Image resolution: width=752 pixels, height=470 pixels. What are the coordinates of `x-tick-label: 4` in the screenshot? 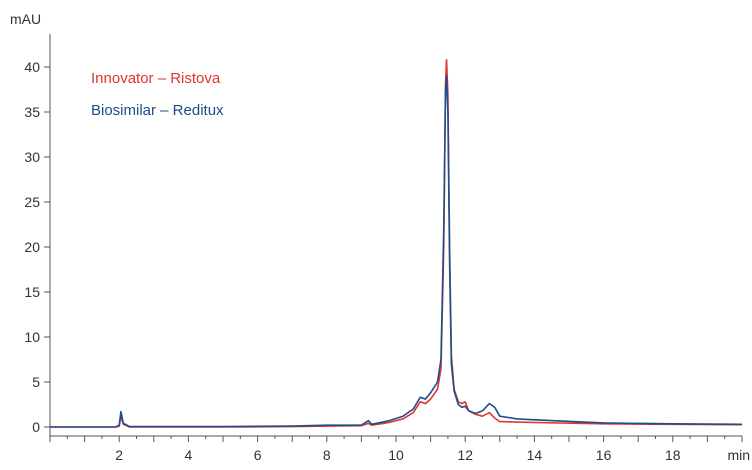 It's located at (189, 455).